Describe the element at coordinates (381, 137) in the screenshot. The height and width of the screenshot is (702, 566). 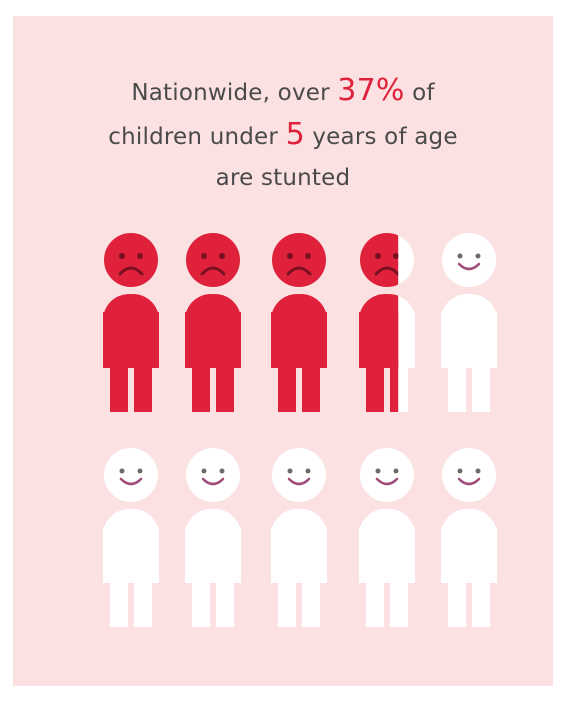
I see `headline-text: years of age` at that location.